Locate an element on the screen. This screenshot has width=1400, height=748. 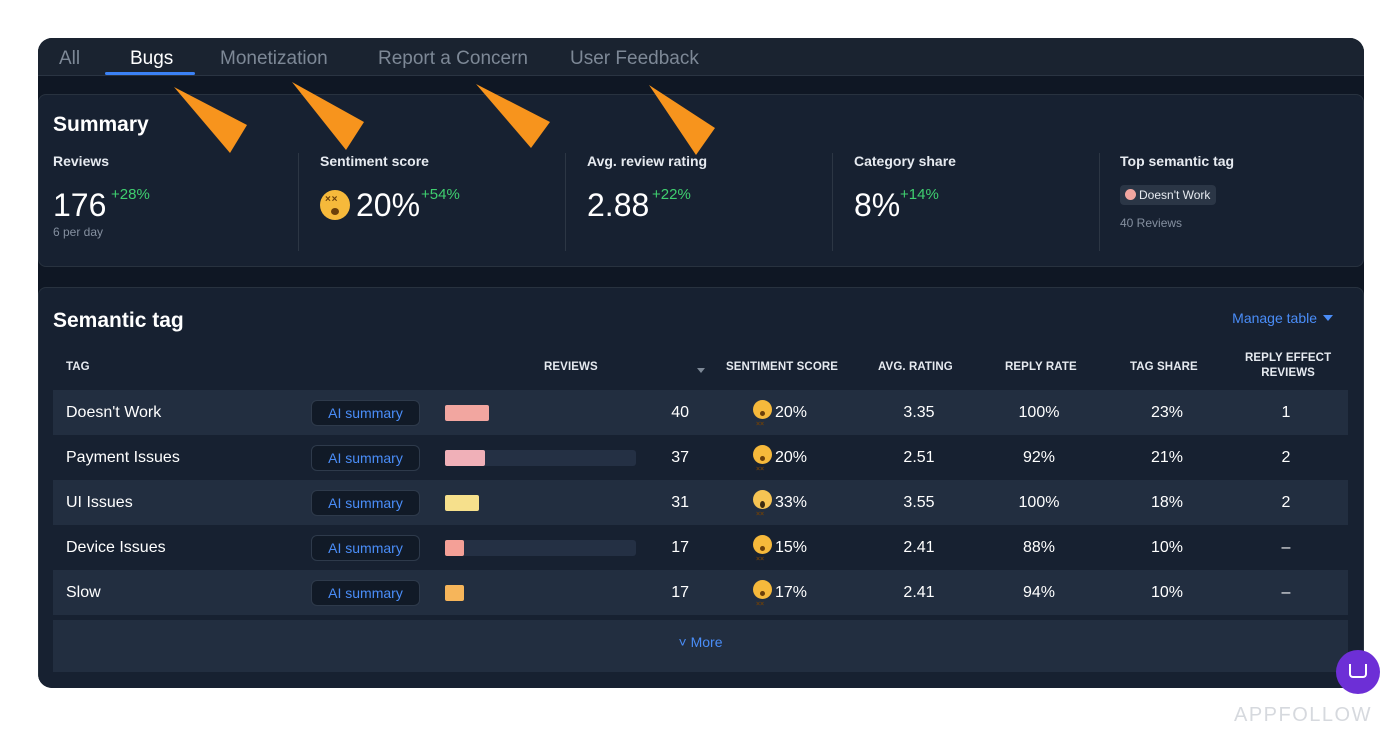
header-sentiment-score: SENTIMENT SCORE is located at coordinates (782, 367).